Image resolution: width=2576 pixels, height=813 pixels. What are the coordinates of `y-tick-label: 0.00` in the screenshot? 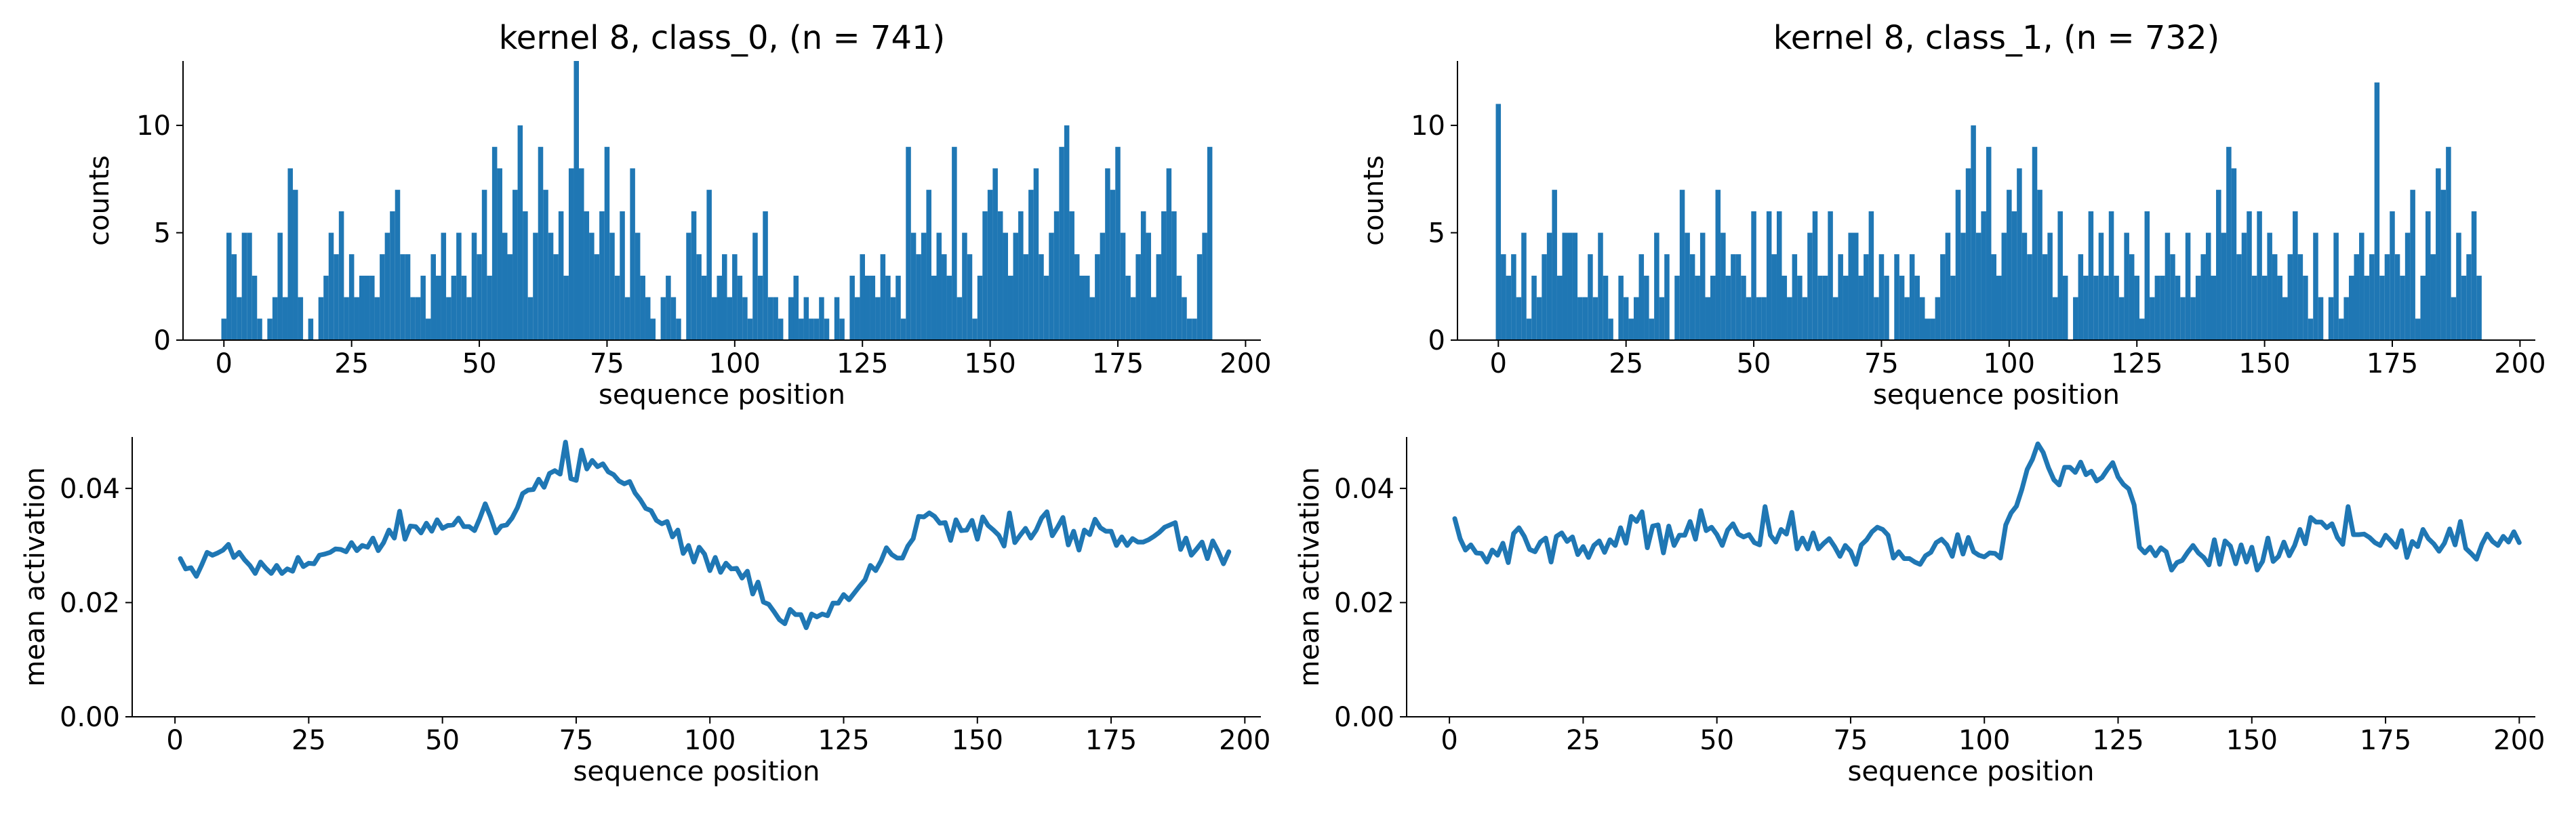 It's located at (90, 717).